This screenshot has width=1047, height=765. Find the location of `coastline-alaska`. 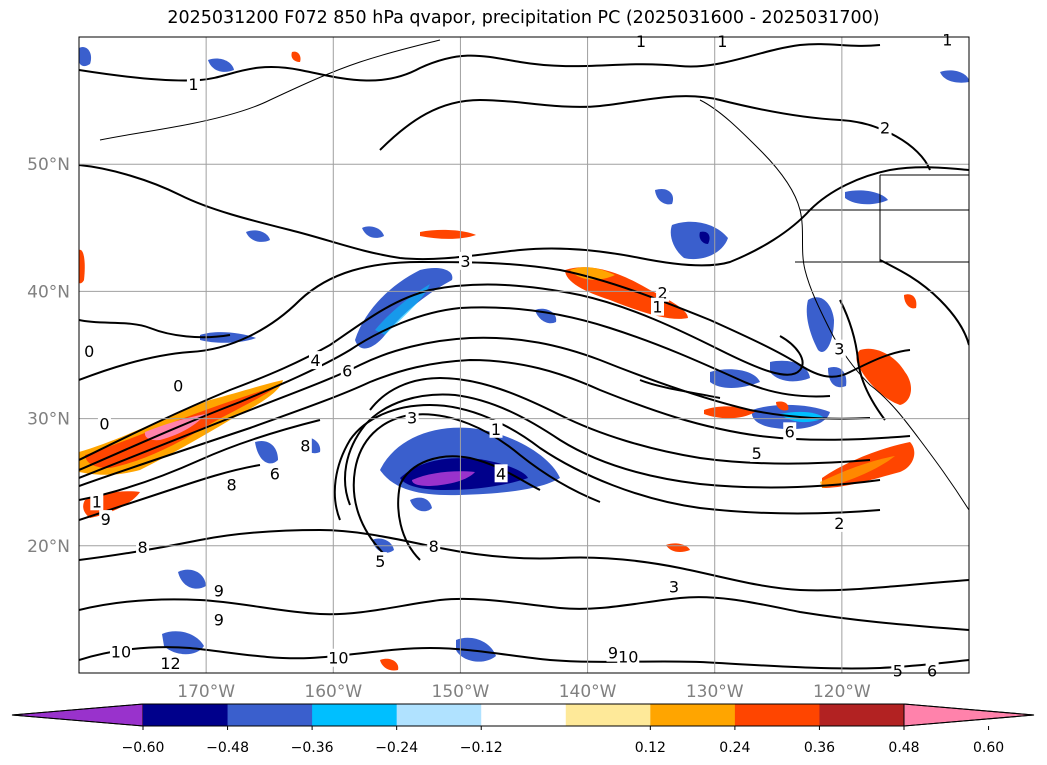

coastline-alaska is located at coordinates (270, 90).